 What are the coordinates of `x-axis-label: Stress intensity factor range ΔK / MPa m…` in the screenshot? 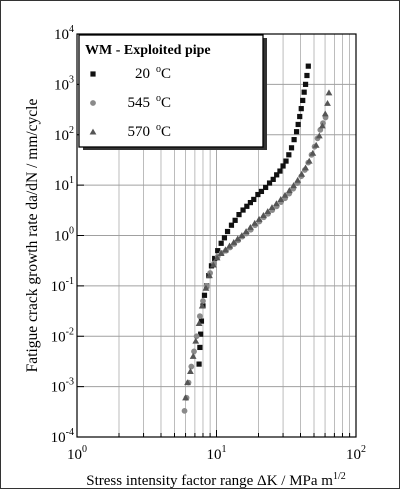 It's located at (215, 480).